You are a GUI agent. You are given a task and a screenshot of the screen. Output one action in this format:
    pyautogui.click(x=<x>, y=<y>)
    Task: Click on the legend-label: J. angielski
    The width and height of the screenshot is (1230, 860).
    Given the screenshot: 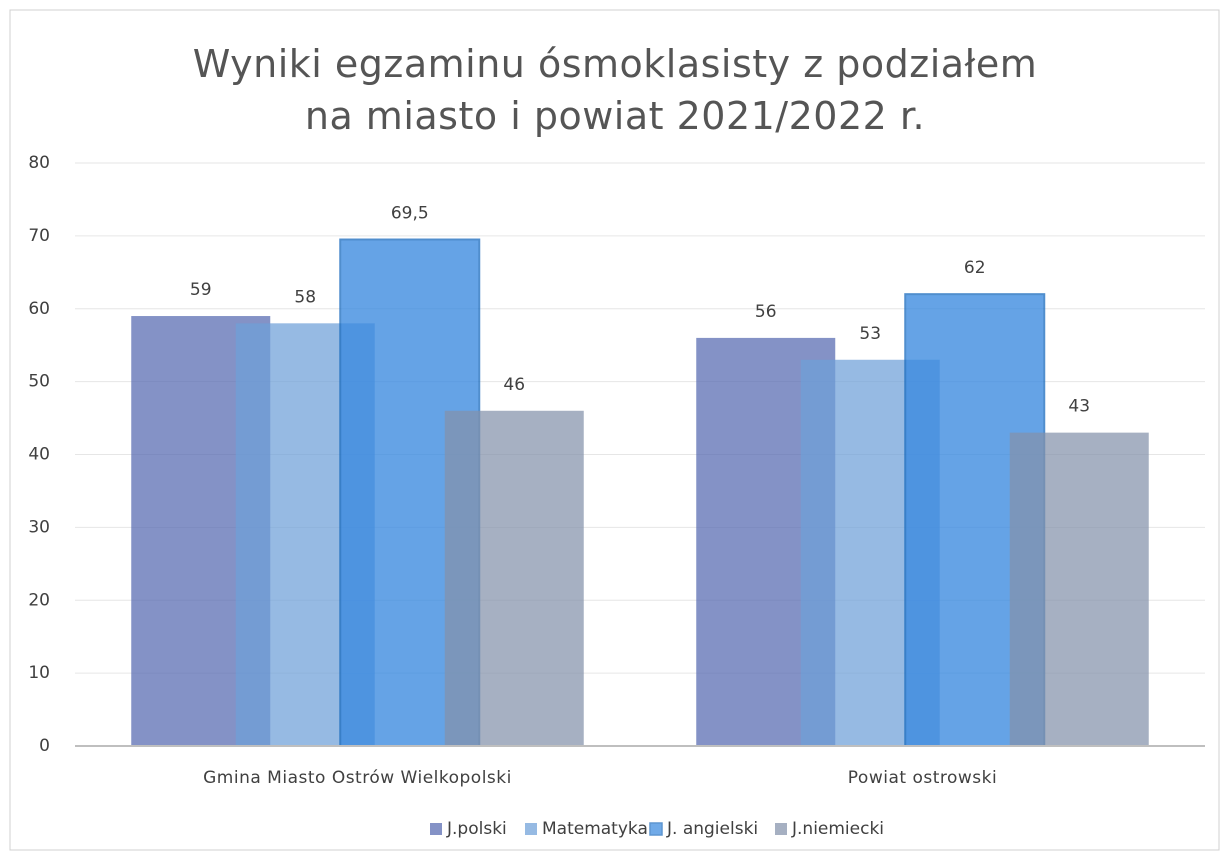 What is the action you would take?
    pyautogui.click(x=712, y=829)
    